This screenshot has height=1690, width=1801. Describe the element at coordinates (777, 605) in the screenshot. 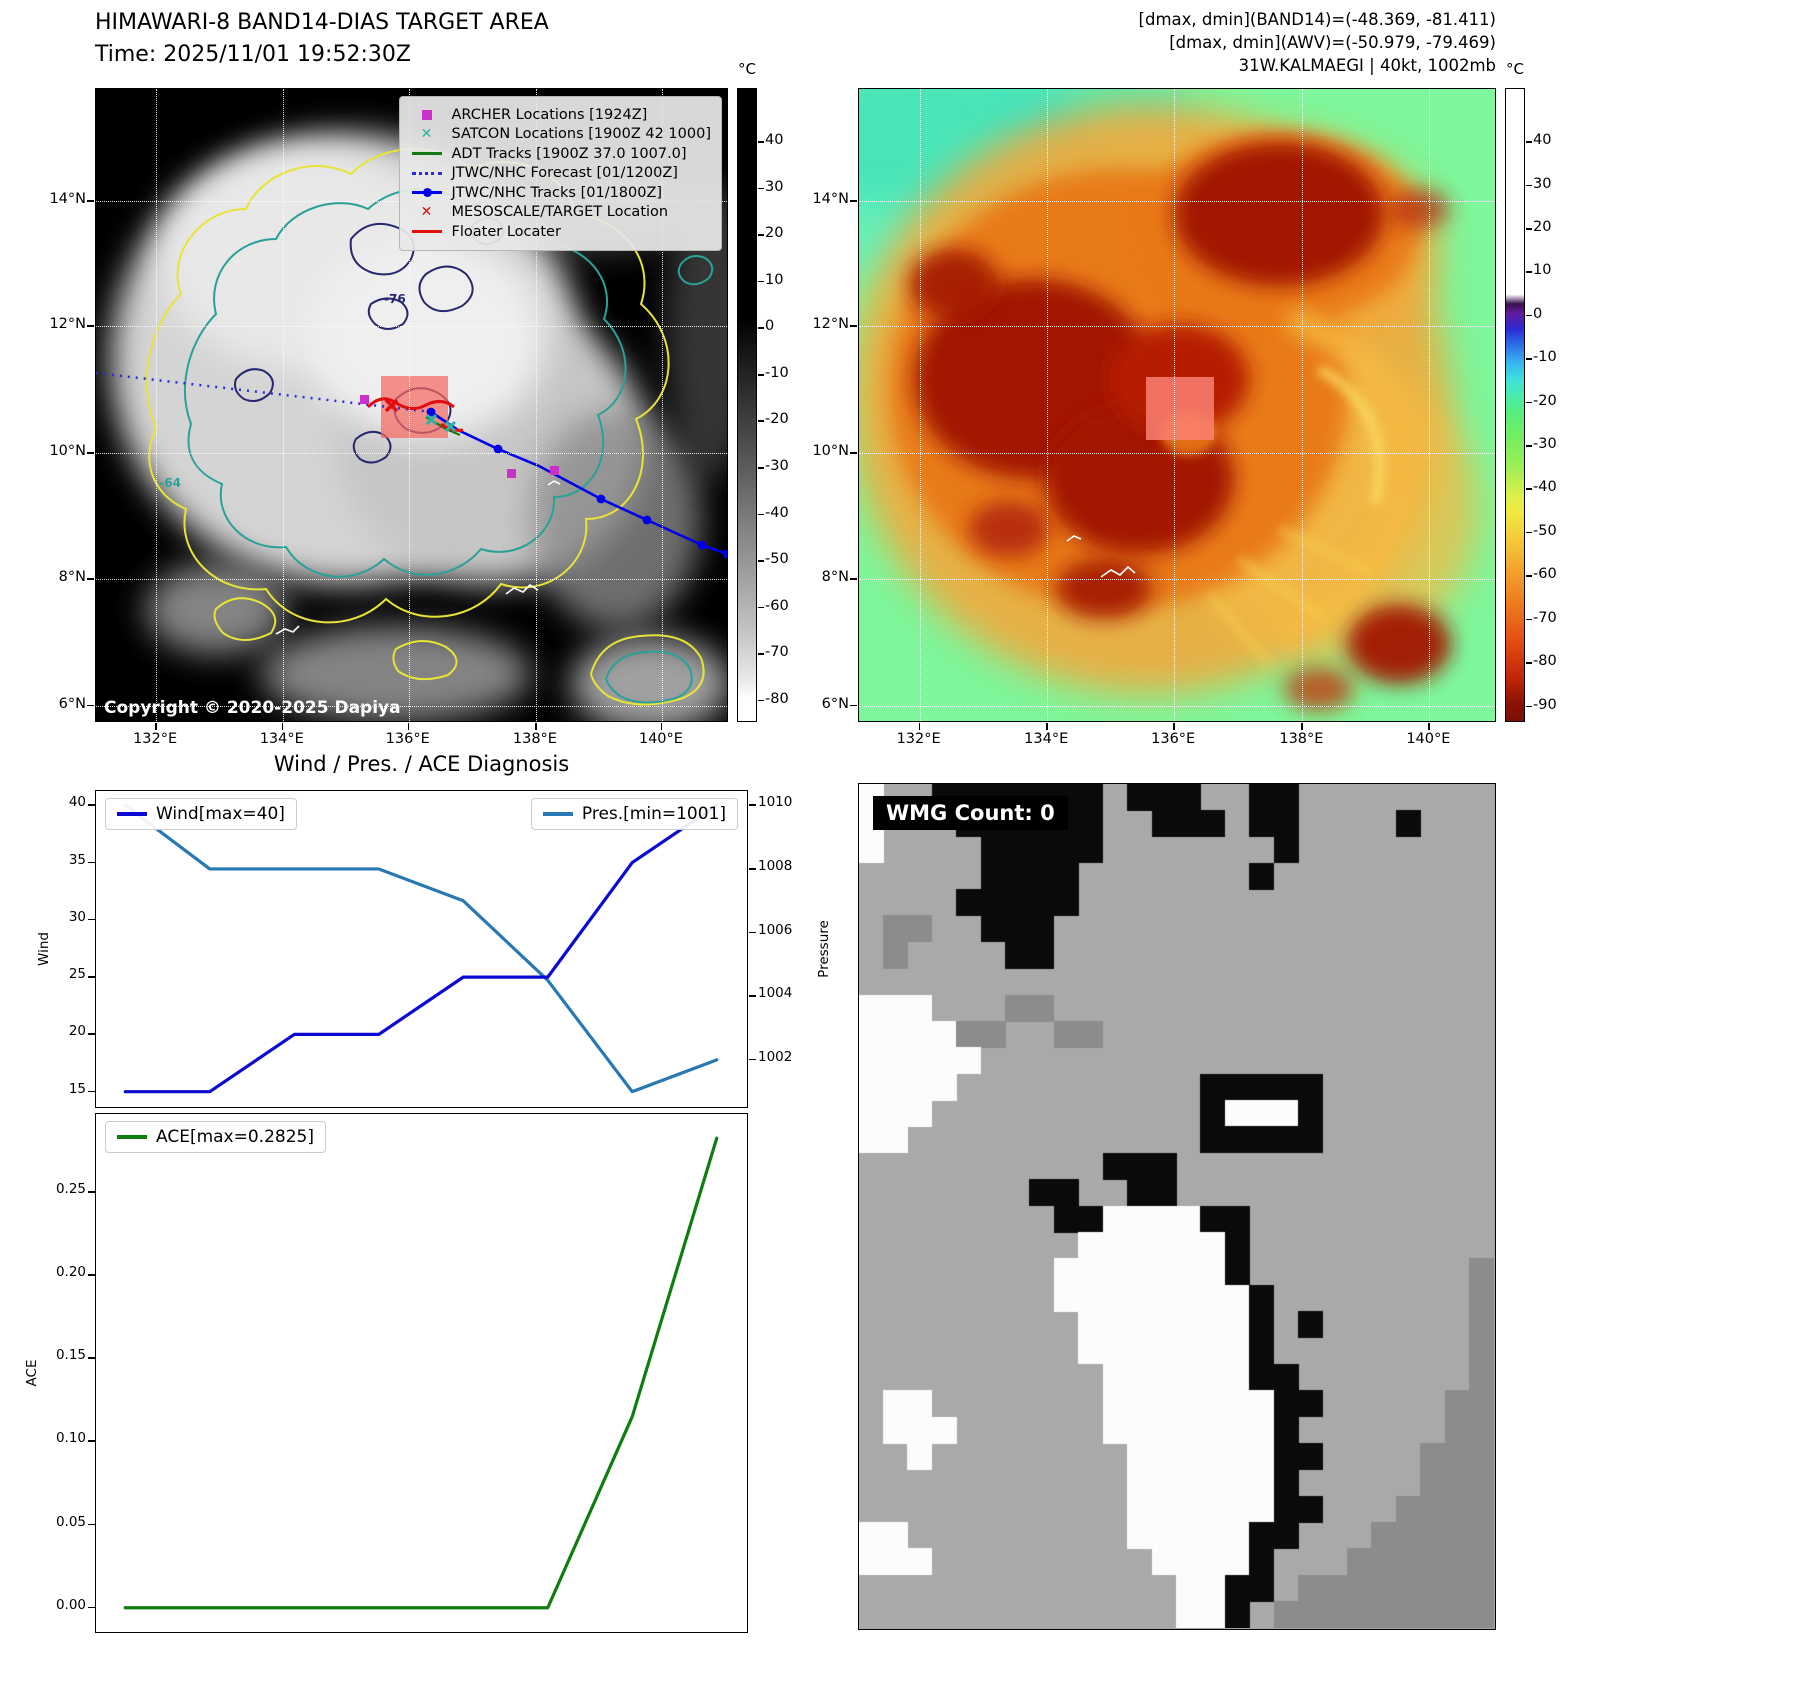

I see `colorbar-tick-label: -60` at that location.